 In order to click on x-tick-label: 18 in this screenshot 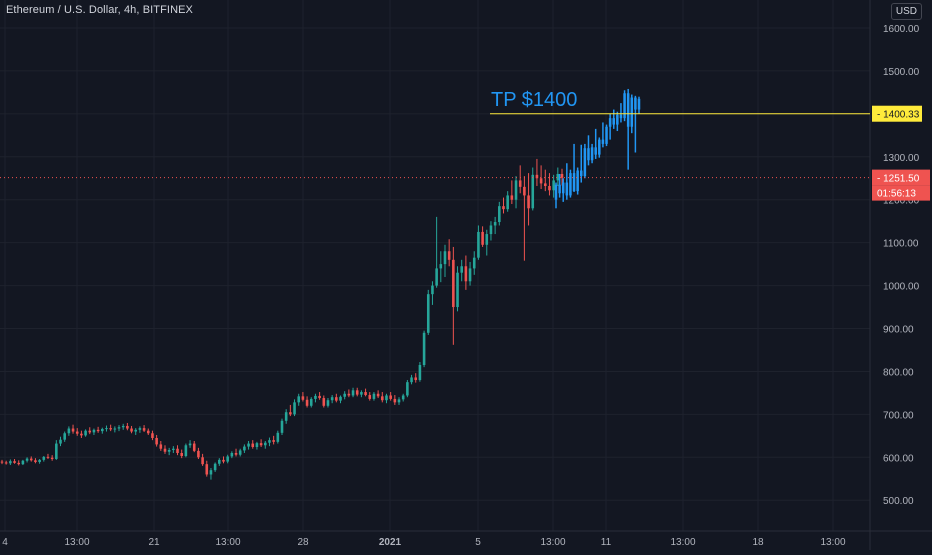, I will do `click(758, 542)`.